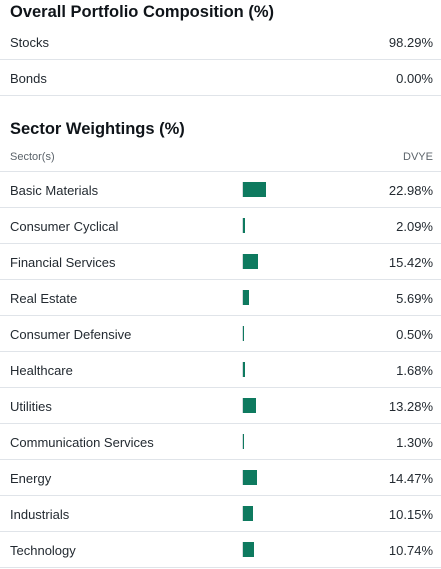 This screenshot has height=569, width=441. Describe the element at coordinates (220, 442) in the screenshot. I see `sector-row: Communication Services 1.30%` at that location.